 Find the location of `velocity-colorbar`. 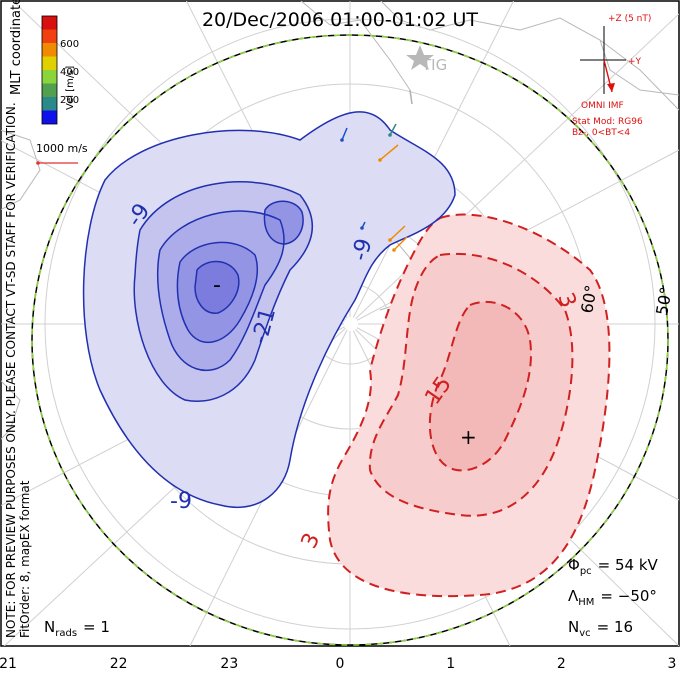

velocity-colorbar is located at coordinates (49, 70).